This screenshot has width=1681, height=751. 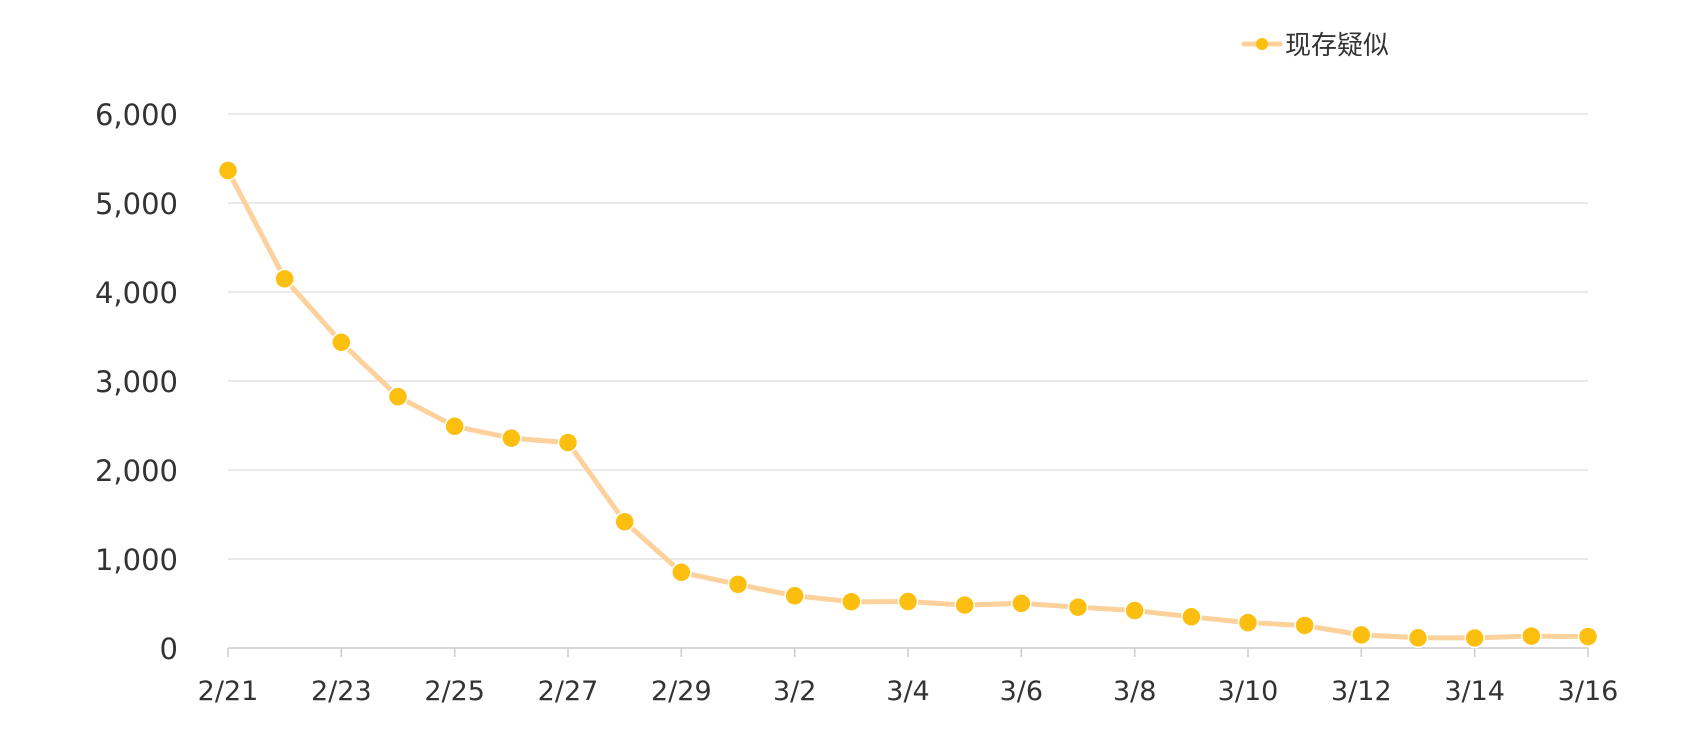 I want to click on y-axis: 0 1,000 2,000 3,000 4,000 5,000 6,000, so click(x=136, y=382).